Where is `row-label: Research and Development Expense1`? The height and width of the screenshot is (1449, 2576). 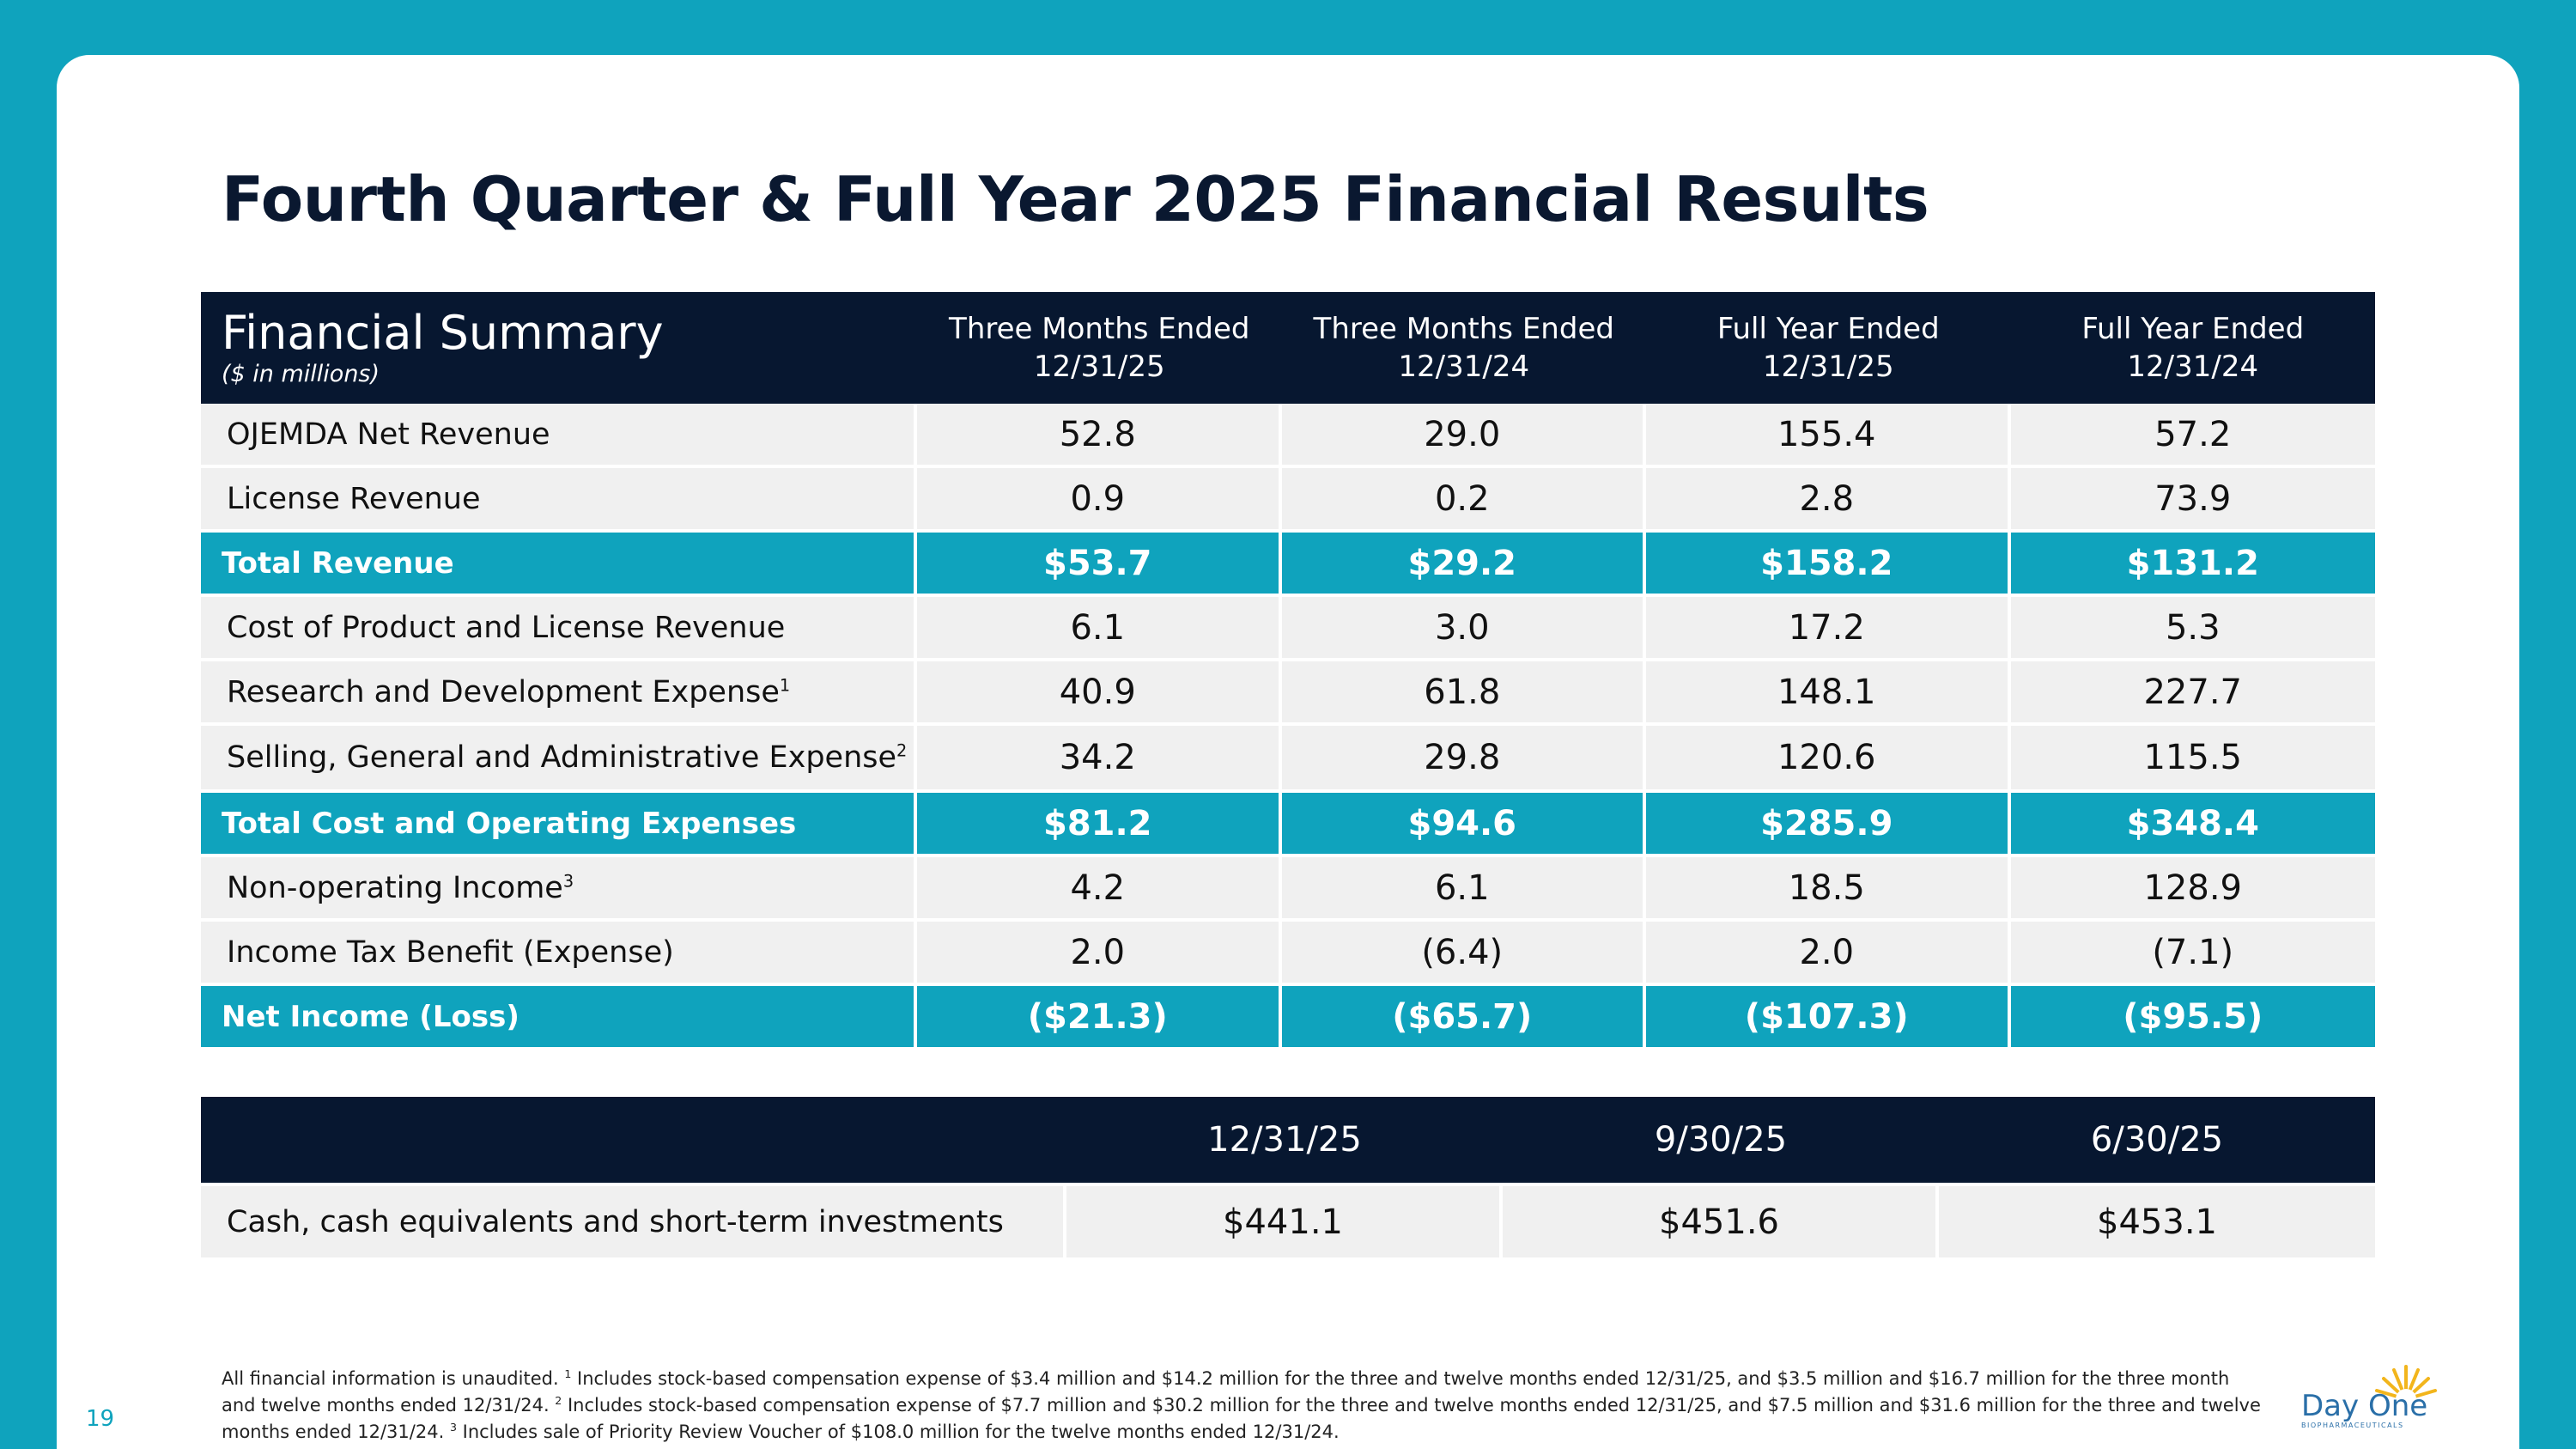
row-label: Research and Development Expense1 is located at coordinates (559, 693).